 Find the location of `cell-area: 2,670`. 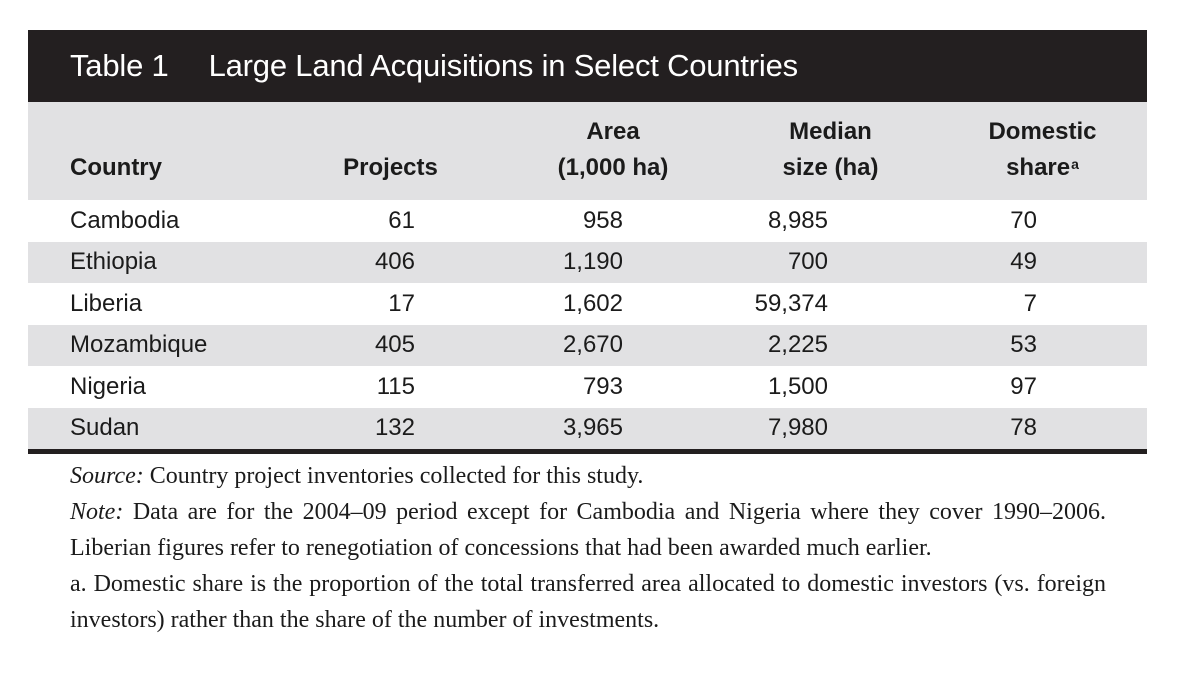

cell-area: 2,670 is located at coordinates (592, 345).